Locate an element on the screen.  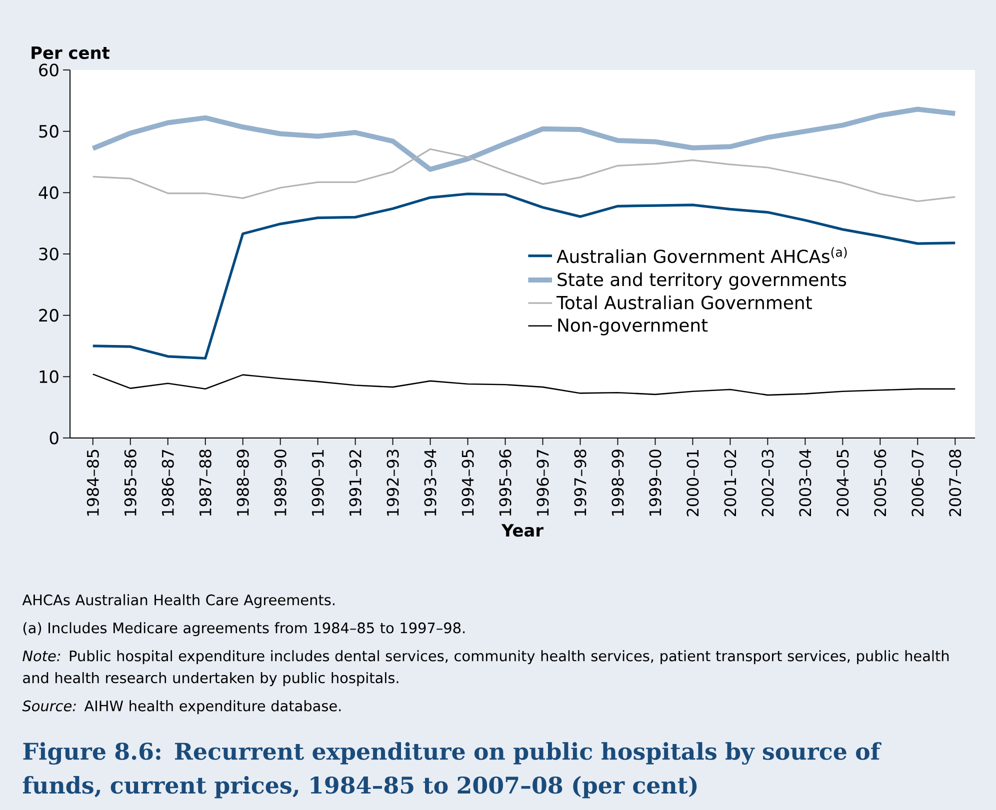
text: Figure 8.6: Recurrent expenditure on public hospitals by source of funds, current prices, 1984–85 to 2007–08 (per cent) is located at coordinates (452, 770).